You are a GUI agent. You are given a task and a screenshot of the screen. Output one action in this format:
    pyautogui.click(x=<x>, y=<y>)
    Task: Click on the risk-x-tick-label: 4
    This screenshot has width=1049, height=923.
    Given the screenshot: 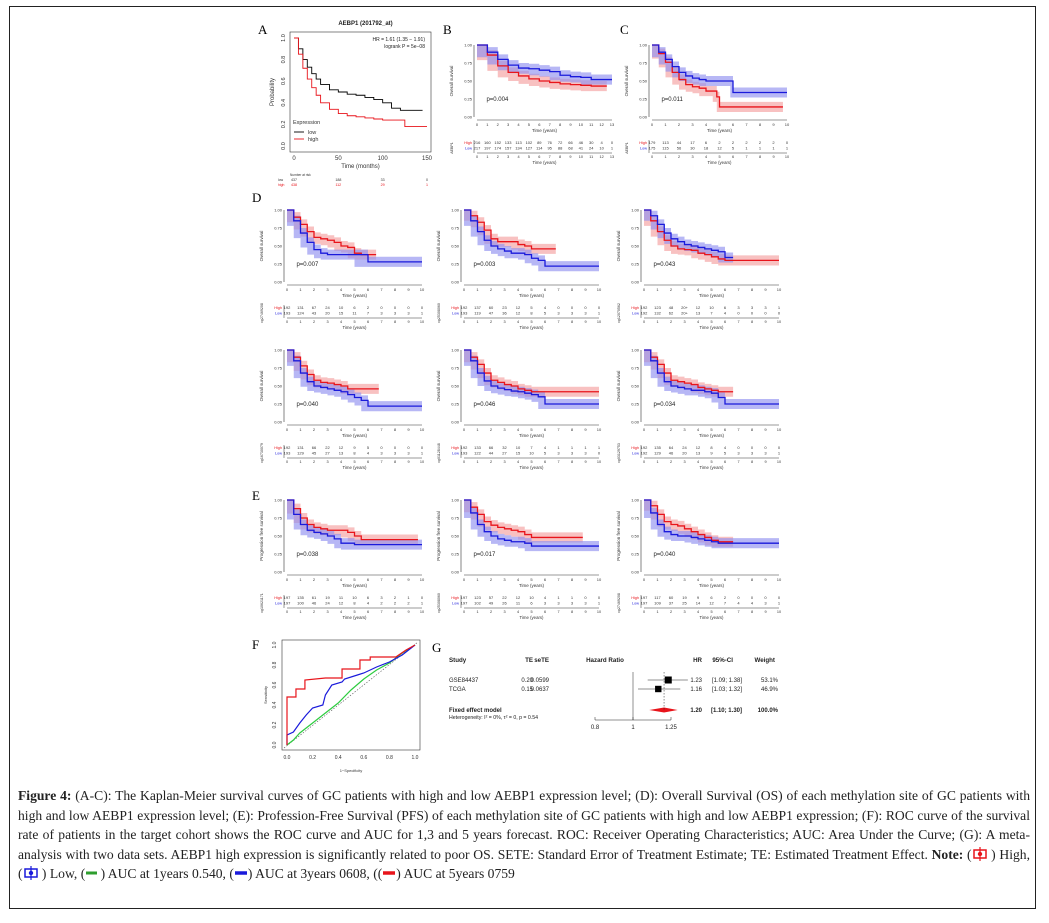 What is the action you would take?
    pyautogui.click(x=698, y=612)
    